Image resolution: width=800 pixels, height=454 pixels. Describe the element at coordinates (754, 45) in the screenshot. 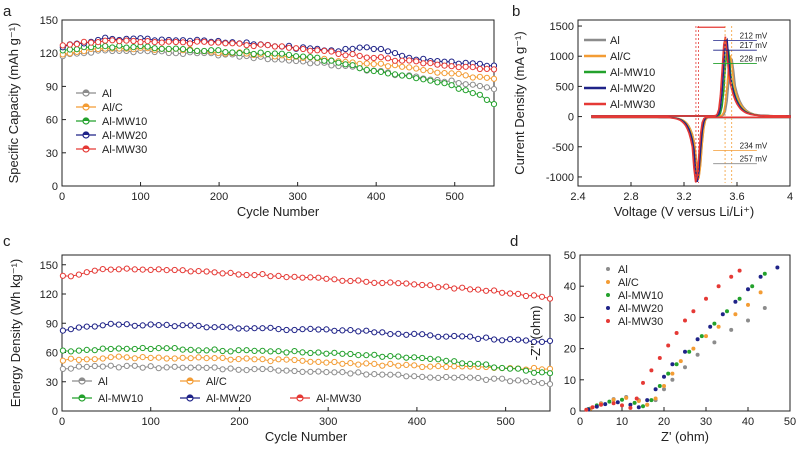

I see `annotation-label: 217 mV` at that location.